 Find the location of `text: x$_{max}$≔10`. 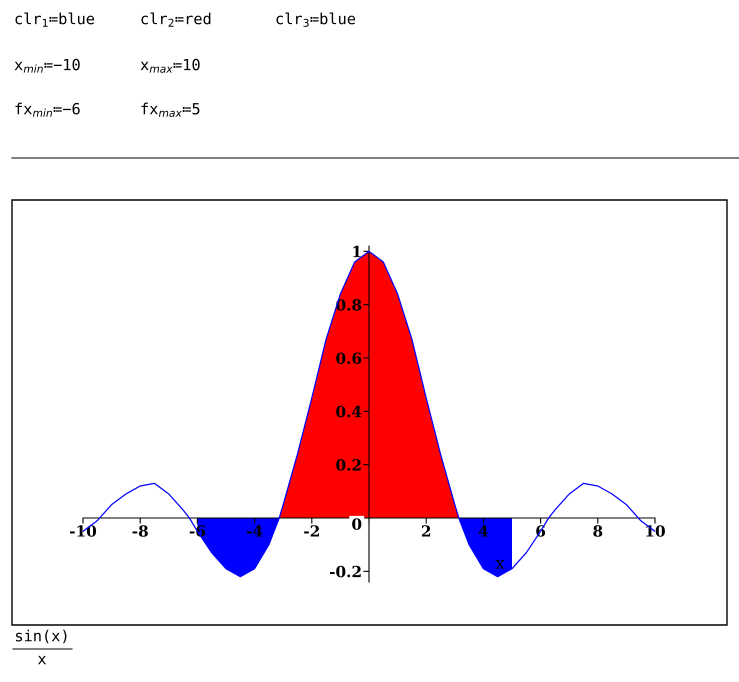

text: x$_{max}$≔10 is located at coordinates (170, 65).